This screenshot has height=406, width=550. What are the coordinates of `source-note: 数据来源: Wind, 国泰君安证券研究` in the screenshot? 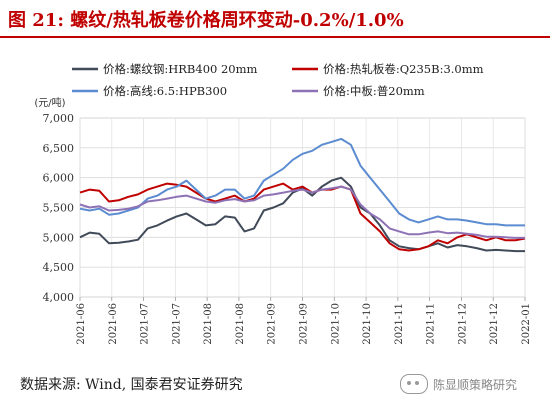 It's located at (131, 385).